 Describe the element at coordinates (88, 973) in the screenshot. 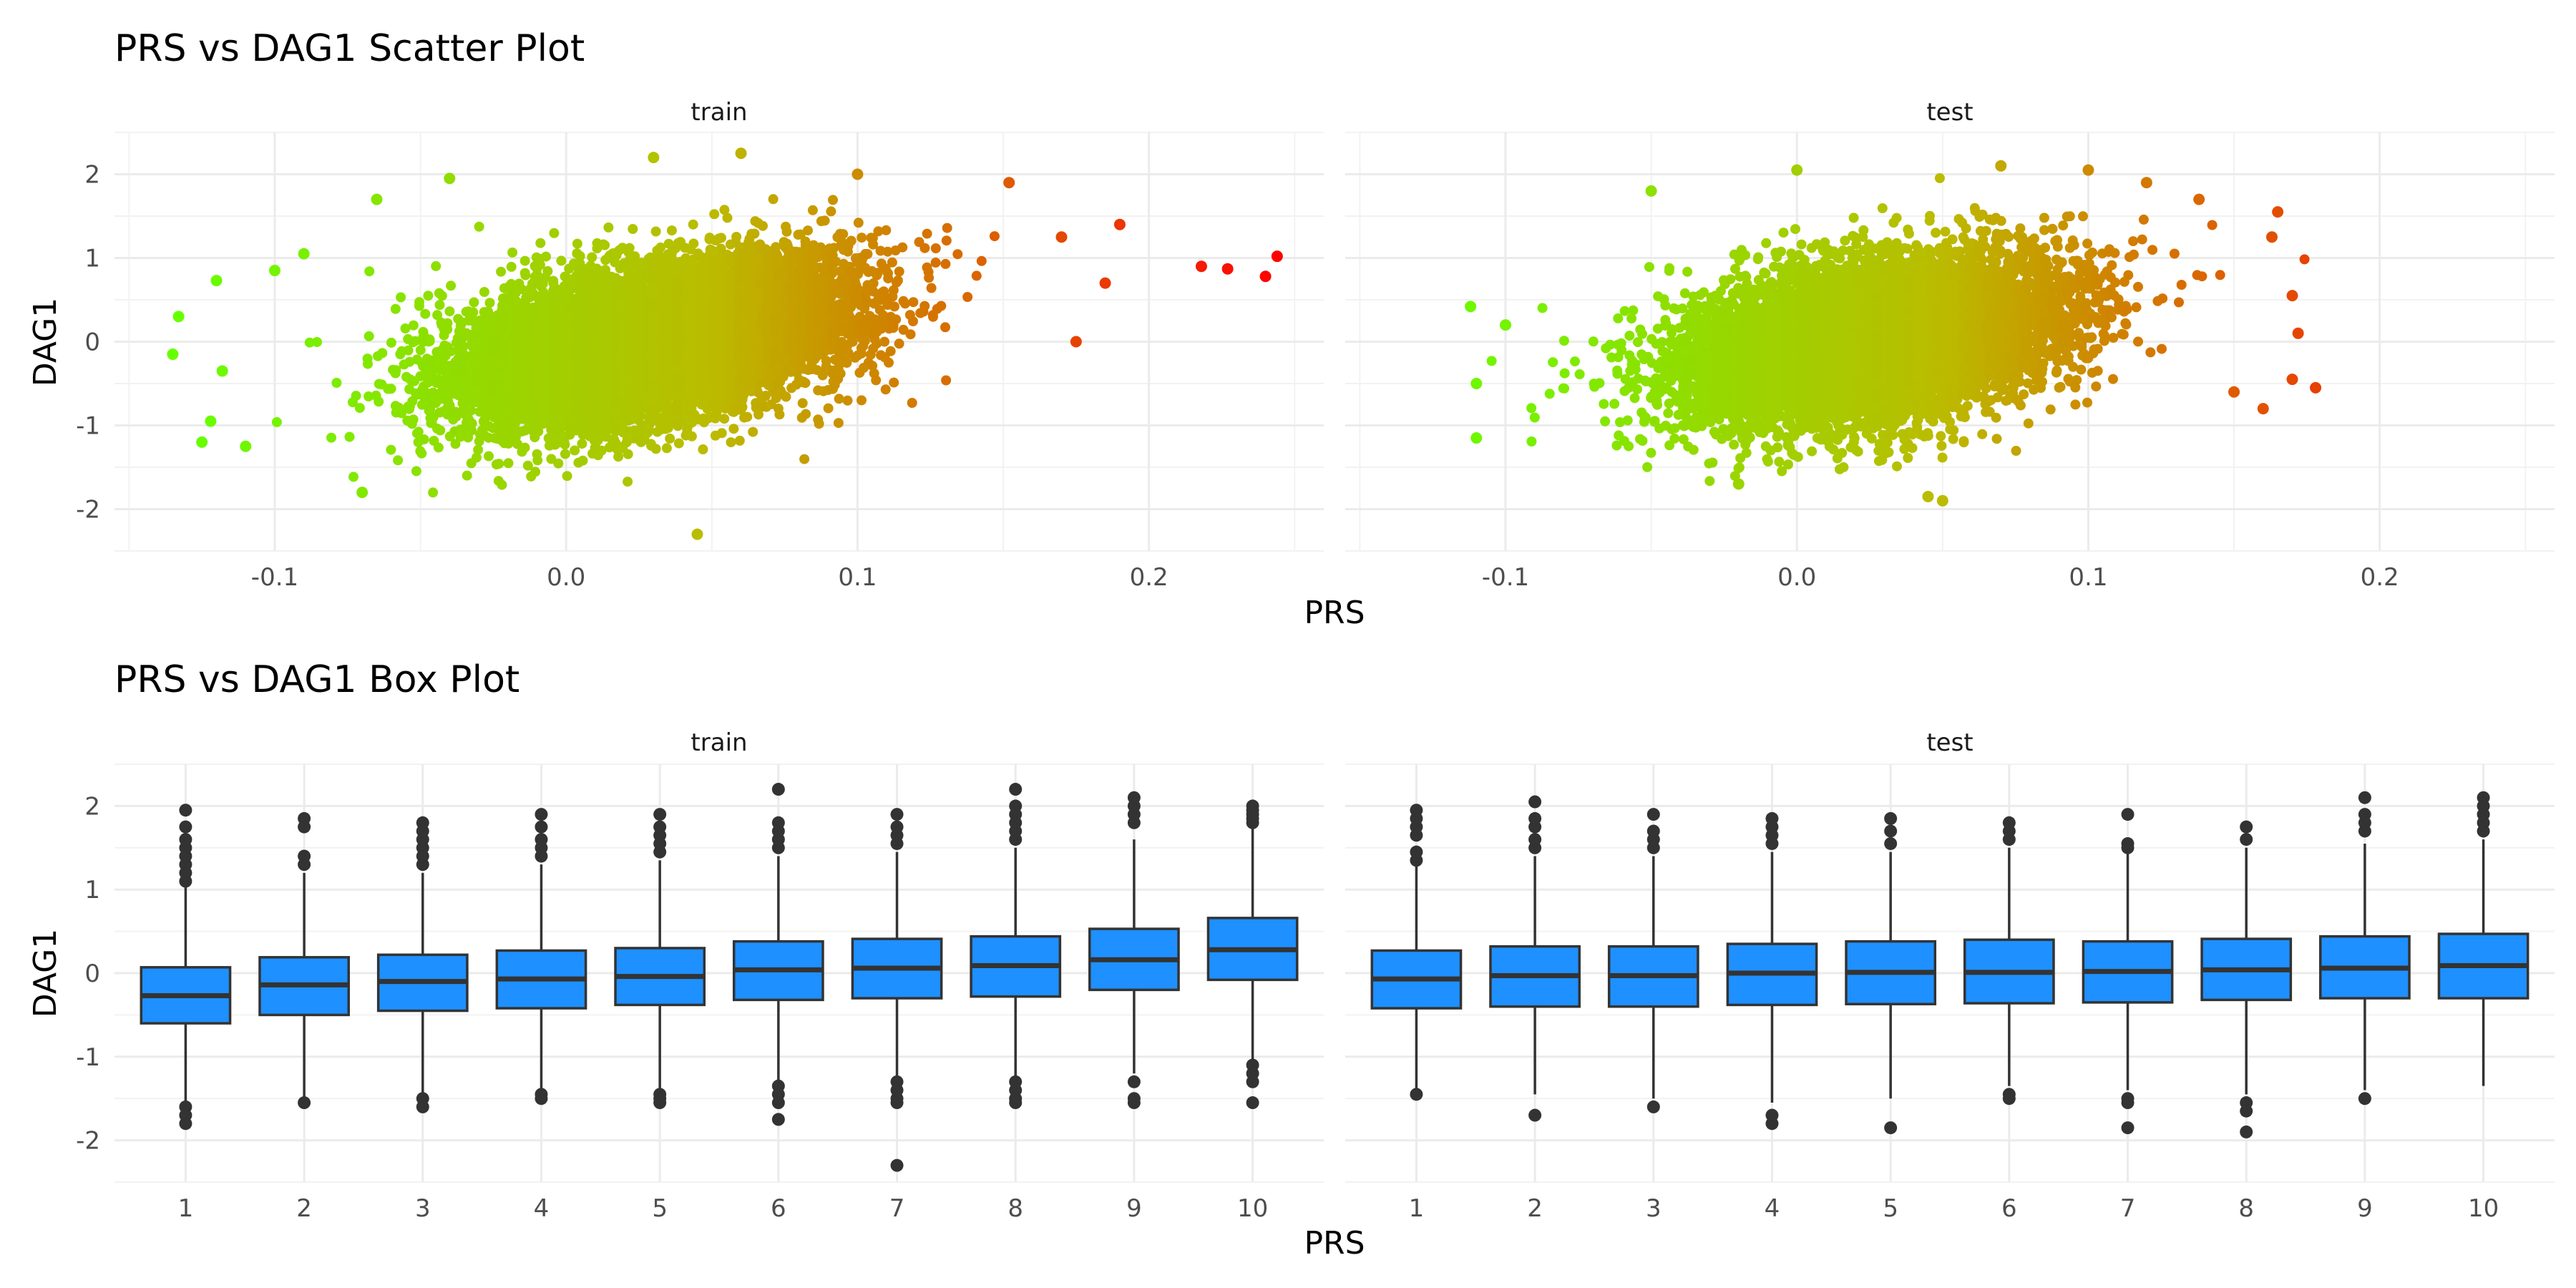

I see `box-y-axis: -2 -1 0 1 2` at that location.